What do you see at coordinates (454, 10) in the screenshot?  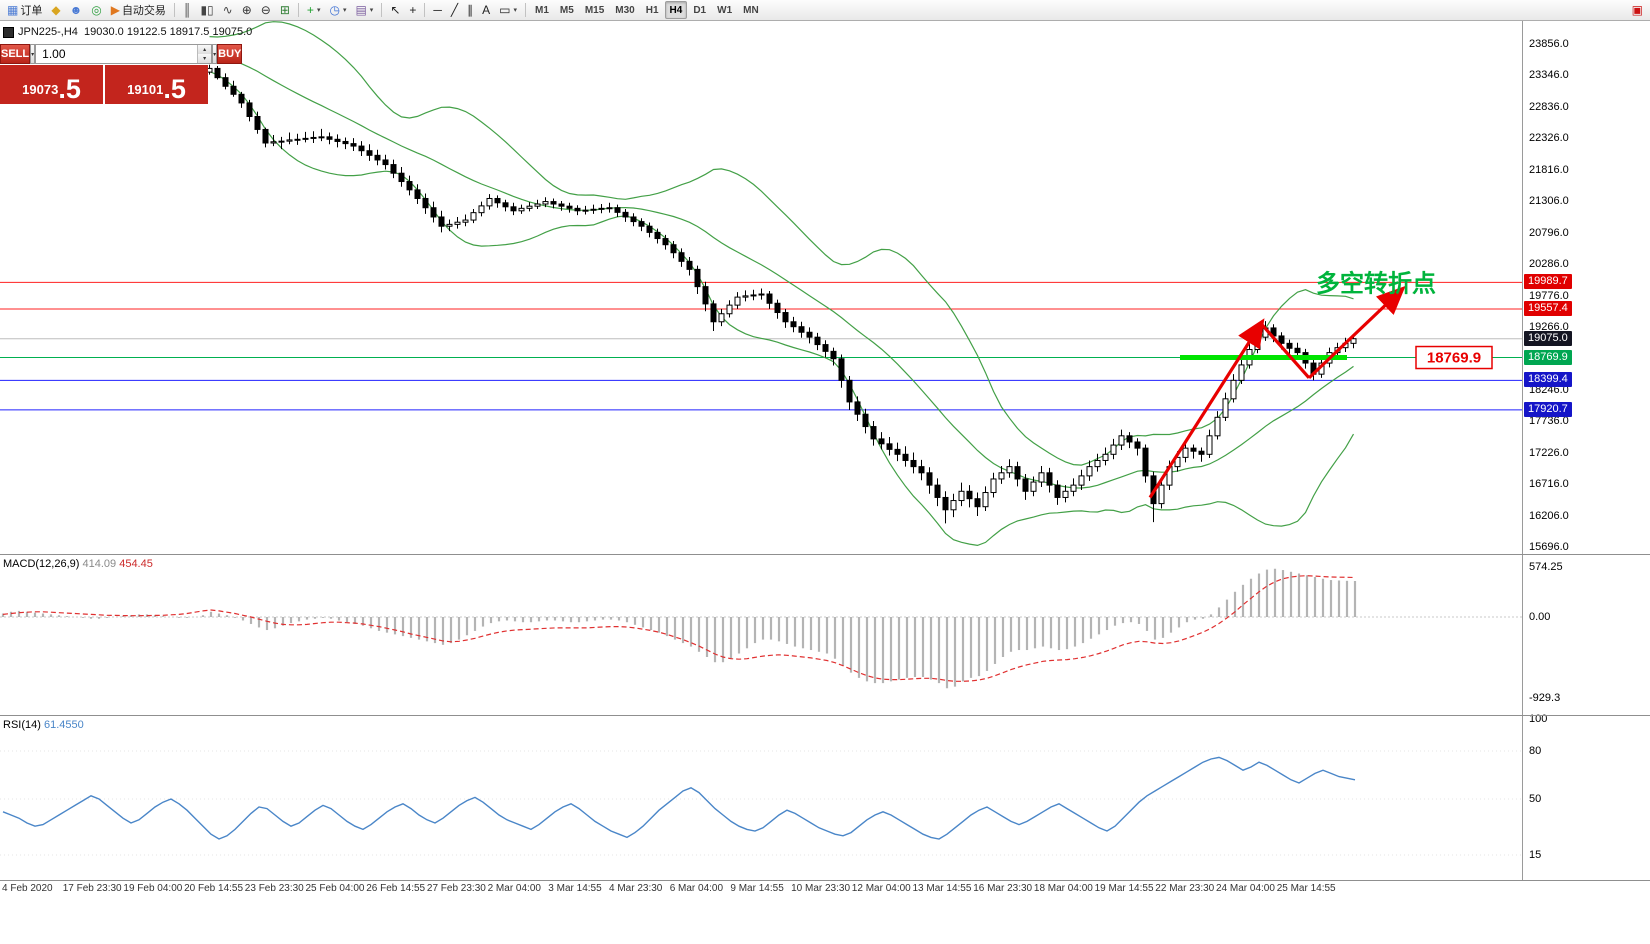 I see `trendline-button: ╱` at bounding box center [454, 10].